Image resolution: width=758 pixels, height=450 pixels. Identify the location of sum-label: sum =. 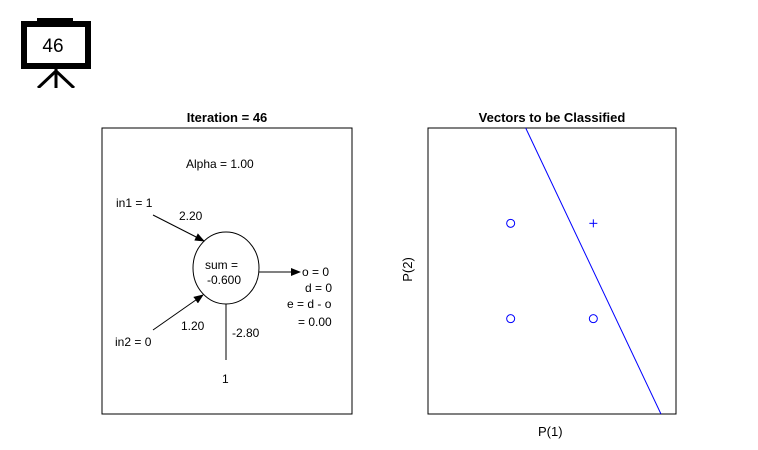
(222, 265).